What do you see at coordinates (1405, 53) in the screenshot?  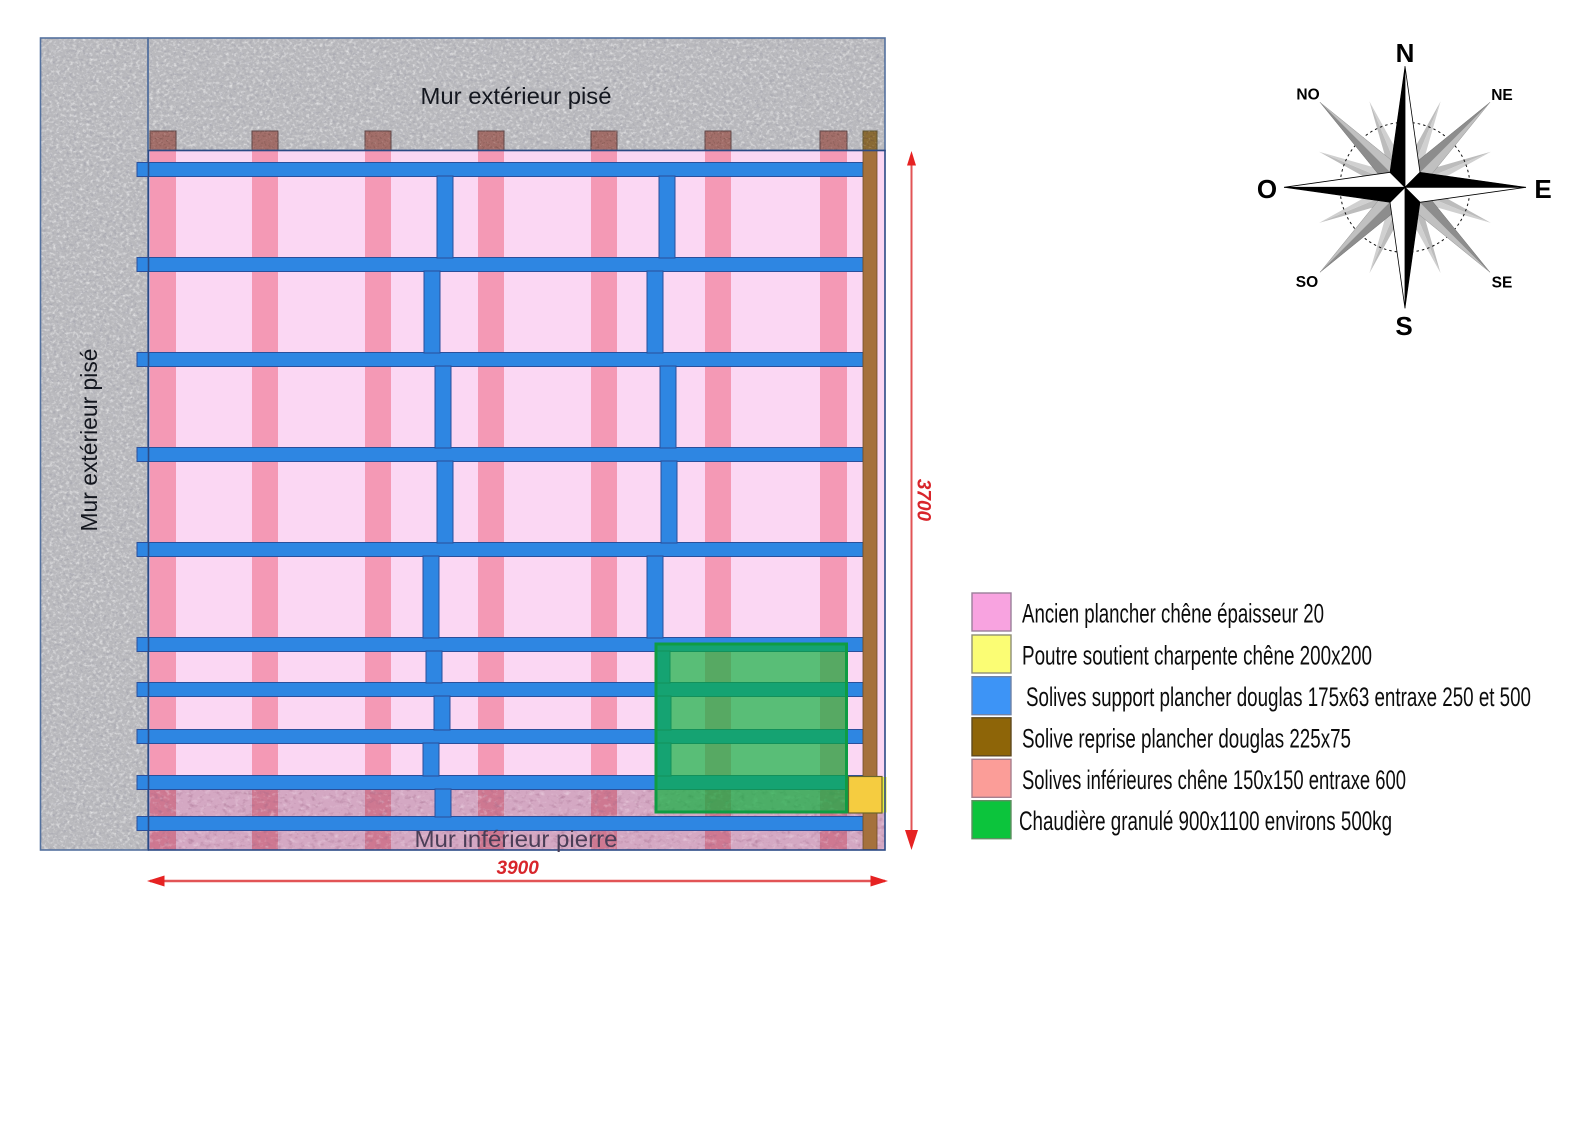 I see `svg-text: N` at bounding box center [1405, 53].